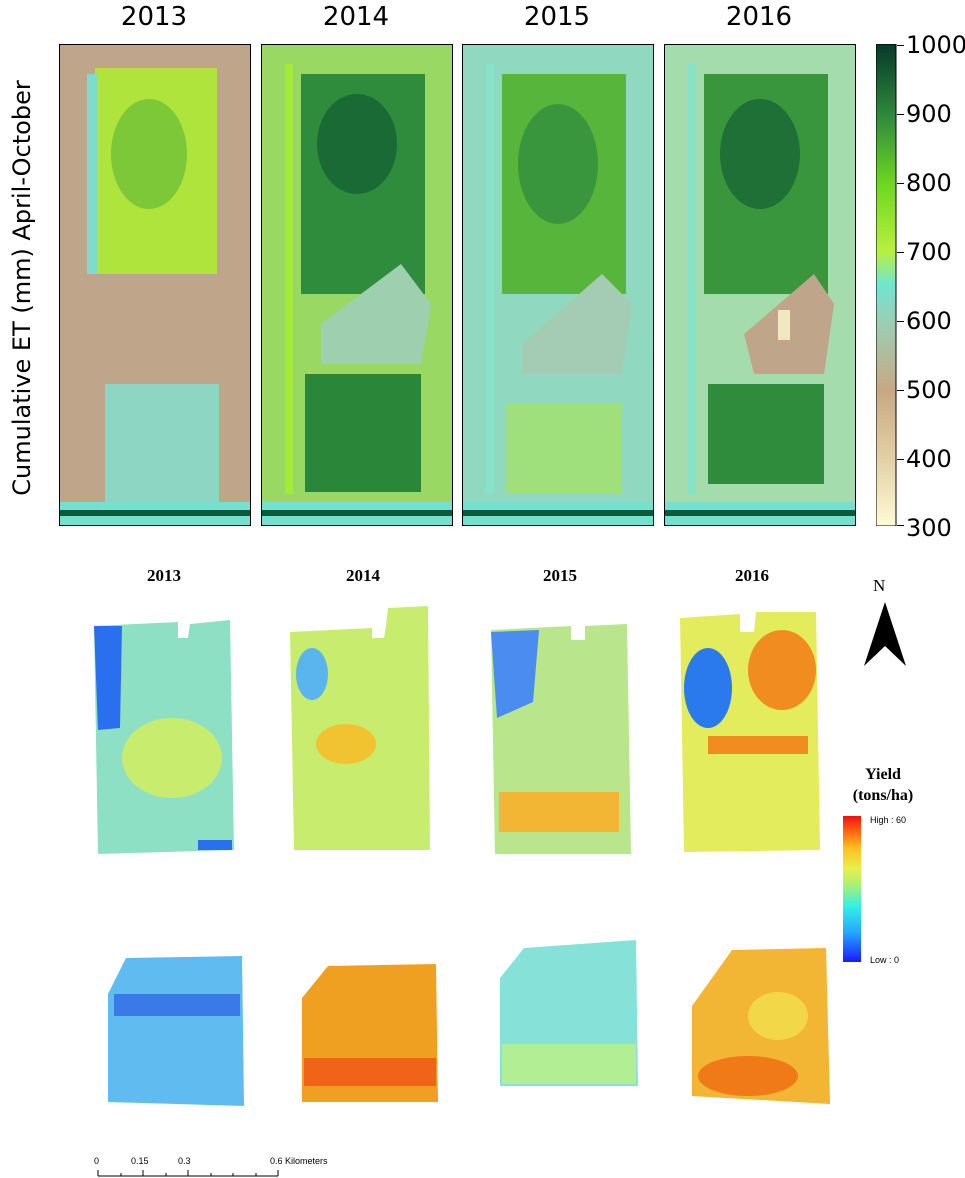 The image size is (965, 1178). I want to click on et-map-2015, so click(558, 285).